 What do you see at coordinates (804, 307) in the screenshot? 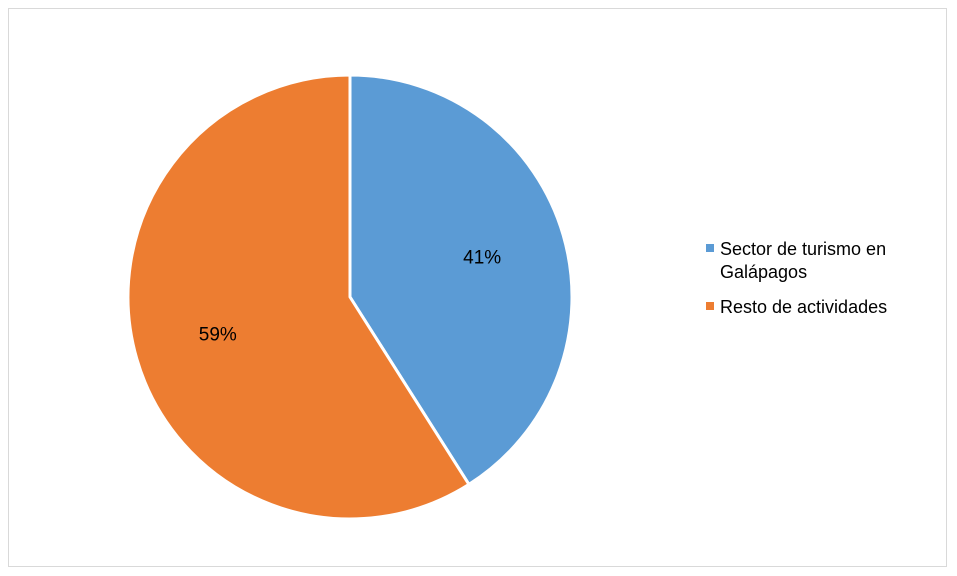
I see `legend-label-other-activities: Resto de actividades` at bounding box center [804, 307].